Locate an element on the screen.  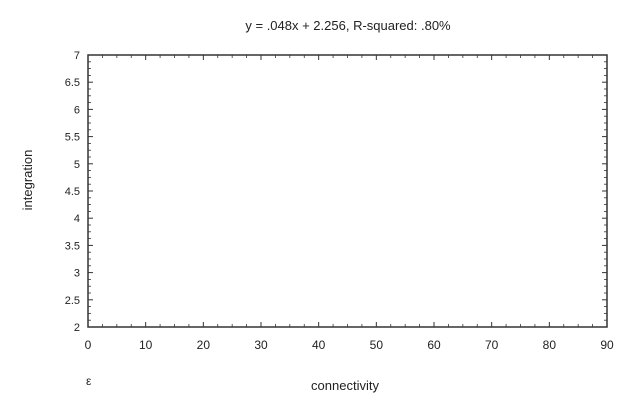
x-tick-label: 40 is located at coordinates (319, 345).